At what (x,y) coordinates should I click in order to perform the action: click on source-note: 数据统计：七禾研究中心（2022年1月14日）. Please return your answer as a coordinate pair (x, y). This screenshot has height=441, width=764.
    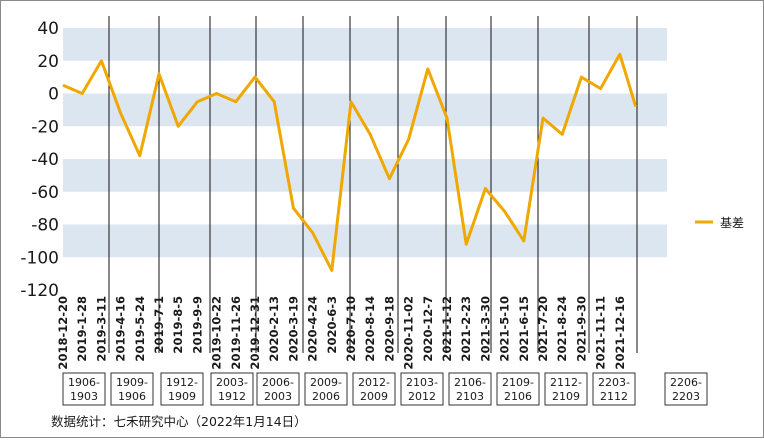
    Looking at the image, I should click on (179, 421).